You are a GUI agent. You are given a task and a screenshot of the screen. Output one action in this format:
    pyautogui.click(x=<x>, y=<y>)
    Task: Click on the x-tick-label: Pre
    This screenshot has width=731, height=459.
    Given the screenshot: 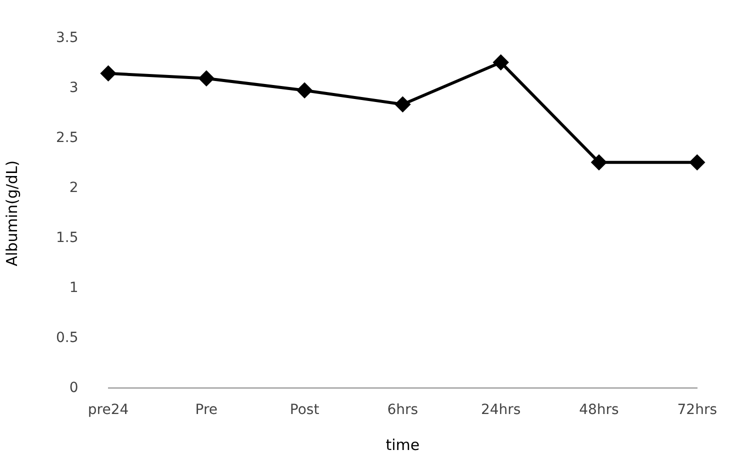 What is the action you would take?
    pyautogui.click(x=206, y=410)
    